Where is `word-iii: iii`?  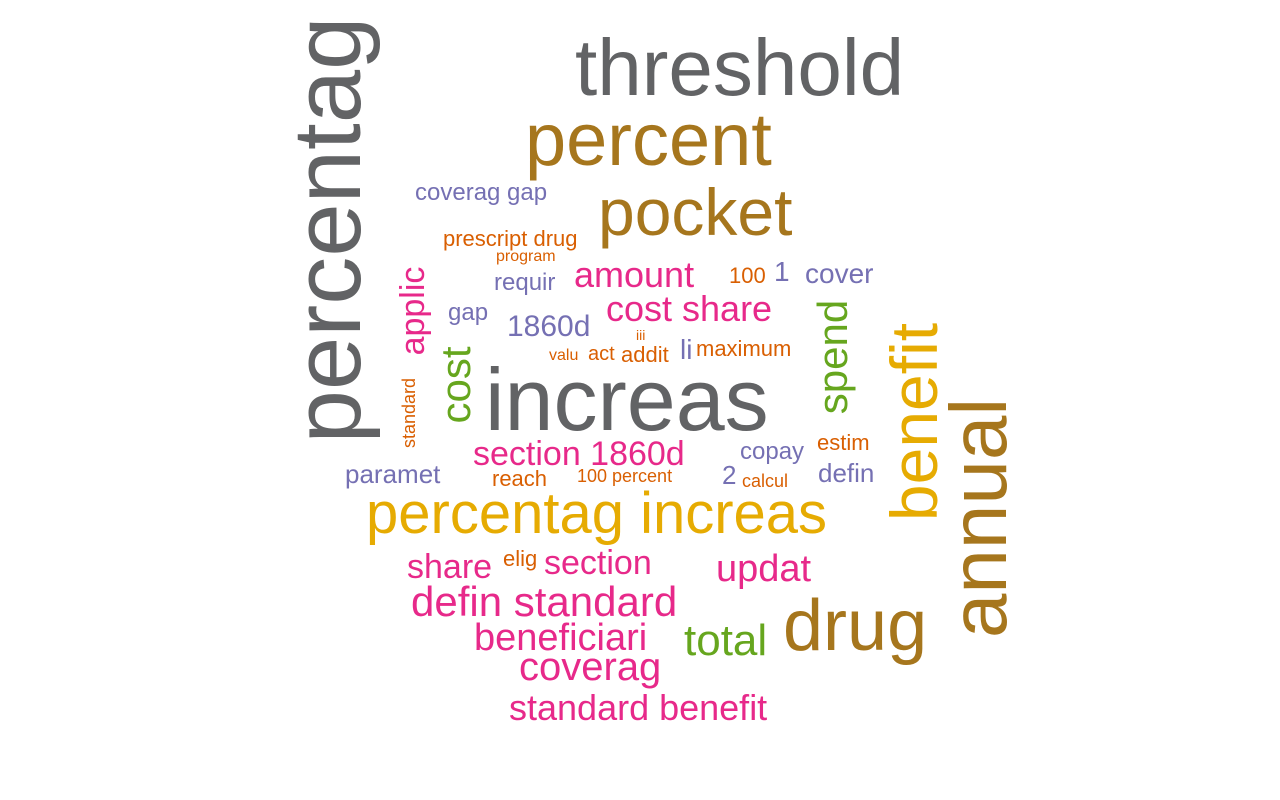
word-iii: iii is located at coordinates (641, 335).